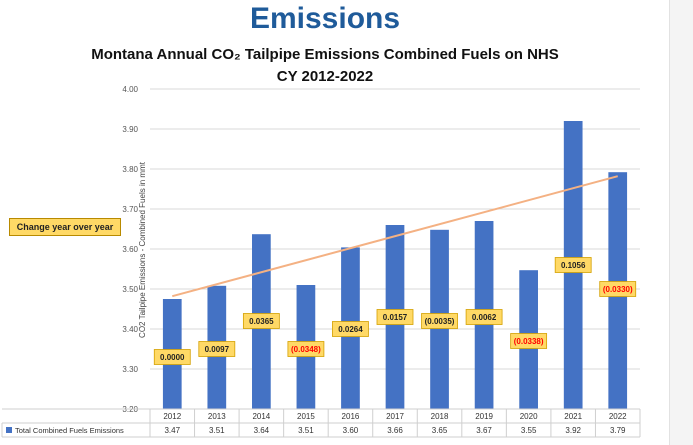 The height and width of the screenshot is (445, 693). Describe the element at coordinates (217, 416) in the screenshot. I see `x-tick-label: 2013` at that location.